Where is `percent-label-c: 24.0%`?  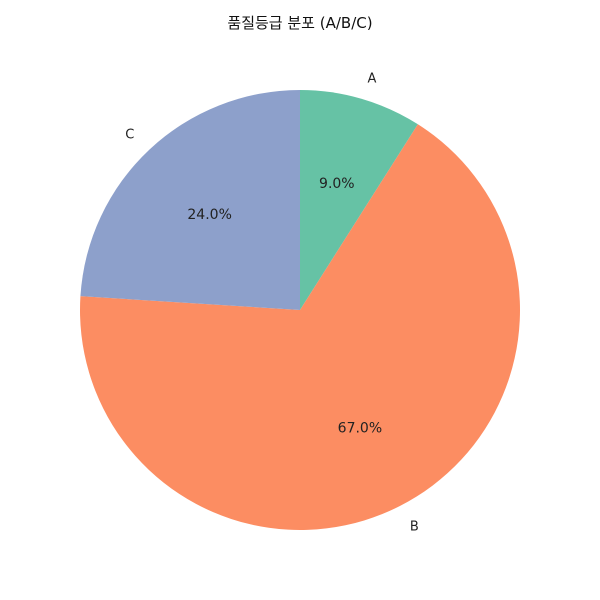
percent-label-c: 24.0% is located at coordinates (209, 215).